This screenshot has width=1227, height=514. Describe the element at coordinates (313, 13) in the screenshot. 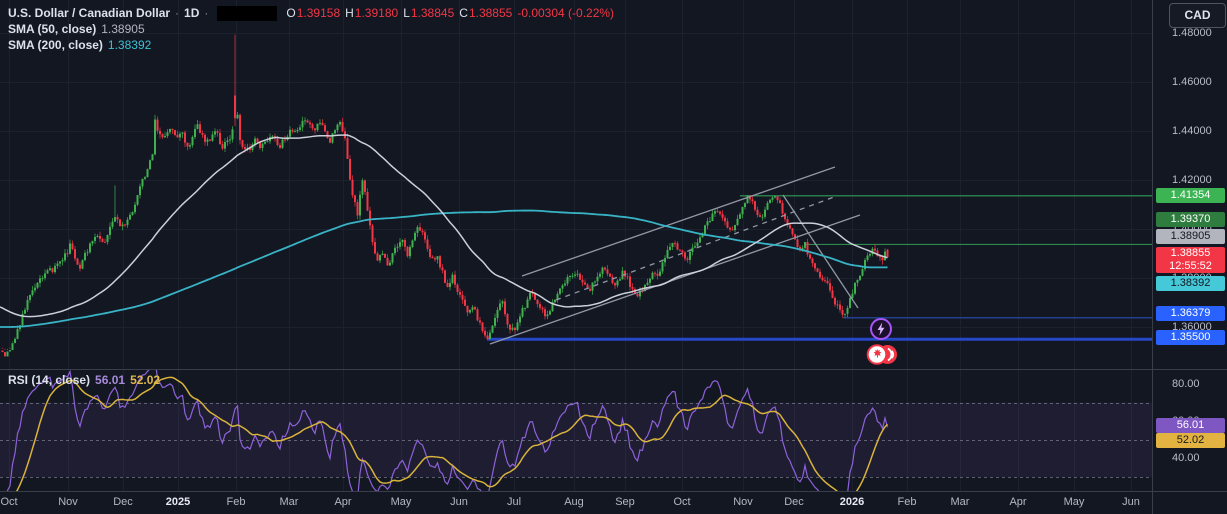

I see `ohlc-open: O 1.39158` at that location.